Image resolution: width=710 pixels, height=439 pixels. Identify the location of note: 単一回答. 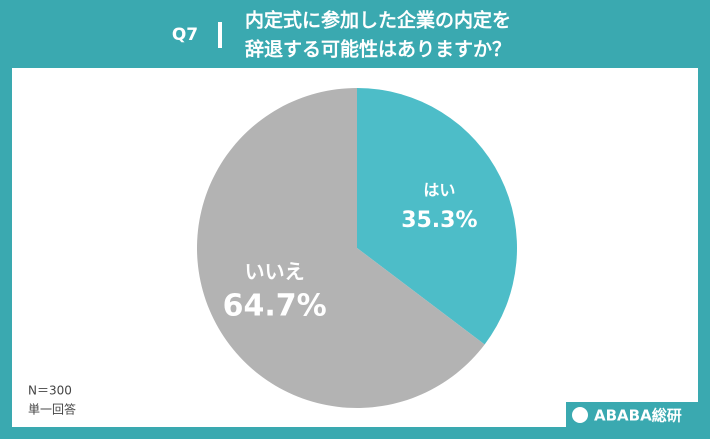
(52, 409).